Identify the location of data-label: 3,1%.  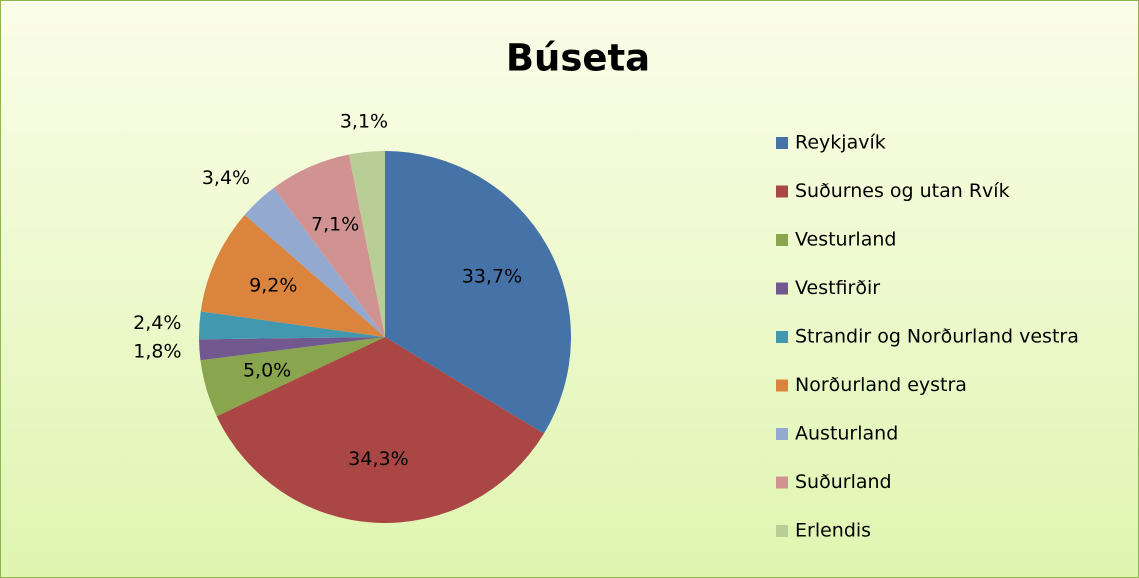
(364, 122).